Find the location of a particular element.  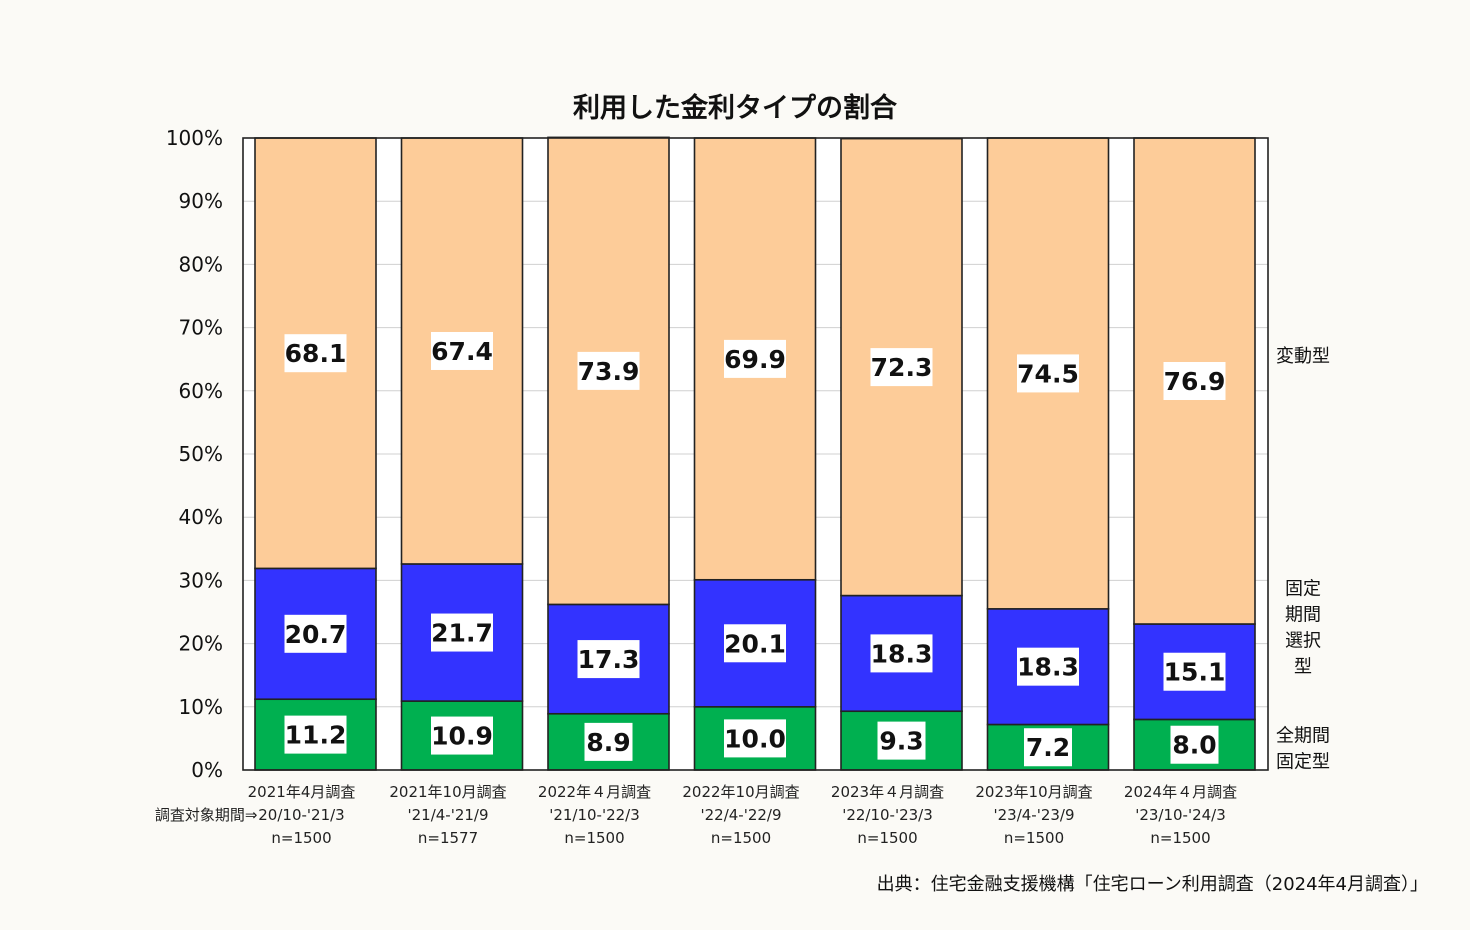

data-label: 10.0 is located at coordinates (755, 738).